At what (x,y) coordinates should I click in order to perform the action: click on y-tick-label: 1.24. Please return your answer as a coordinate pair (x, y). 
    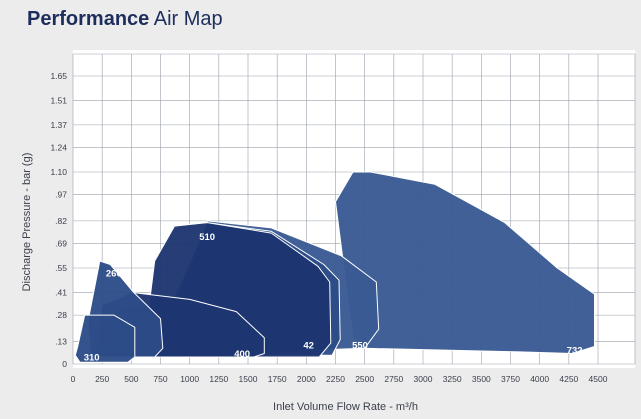
    Looking at the image, I should click on (58, 148).